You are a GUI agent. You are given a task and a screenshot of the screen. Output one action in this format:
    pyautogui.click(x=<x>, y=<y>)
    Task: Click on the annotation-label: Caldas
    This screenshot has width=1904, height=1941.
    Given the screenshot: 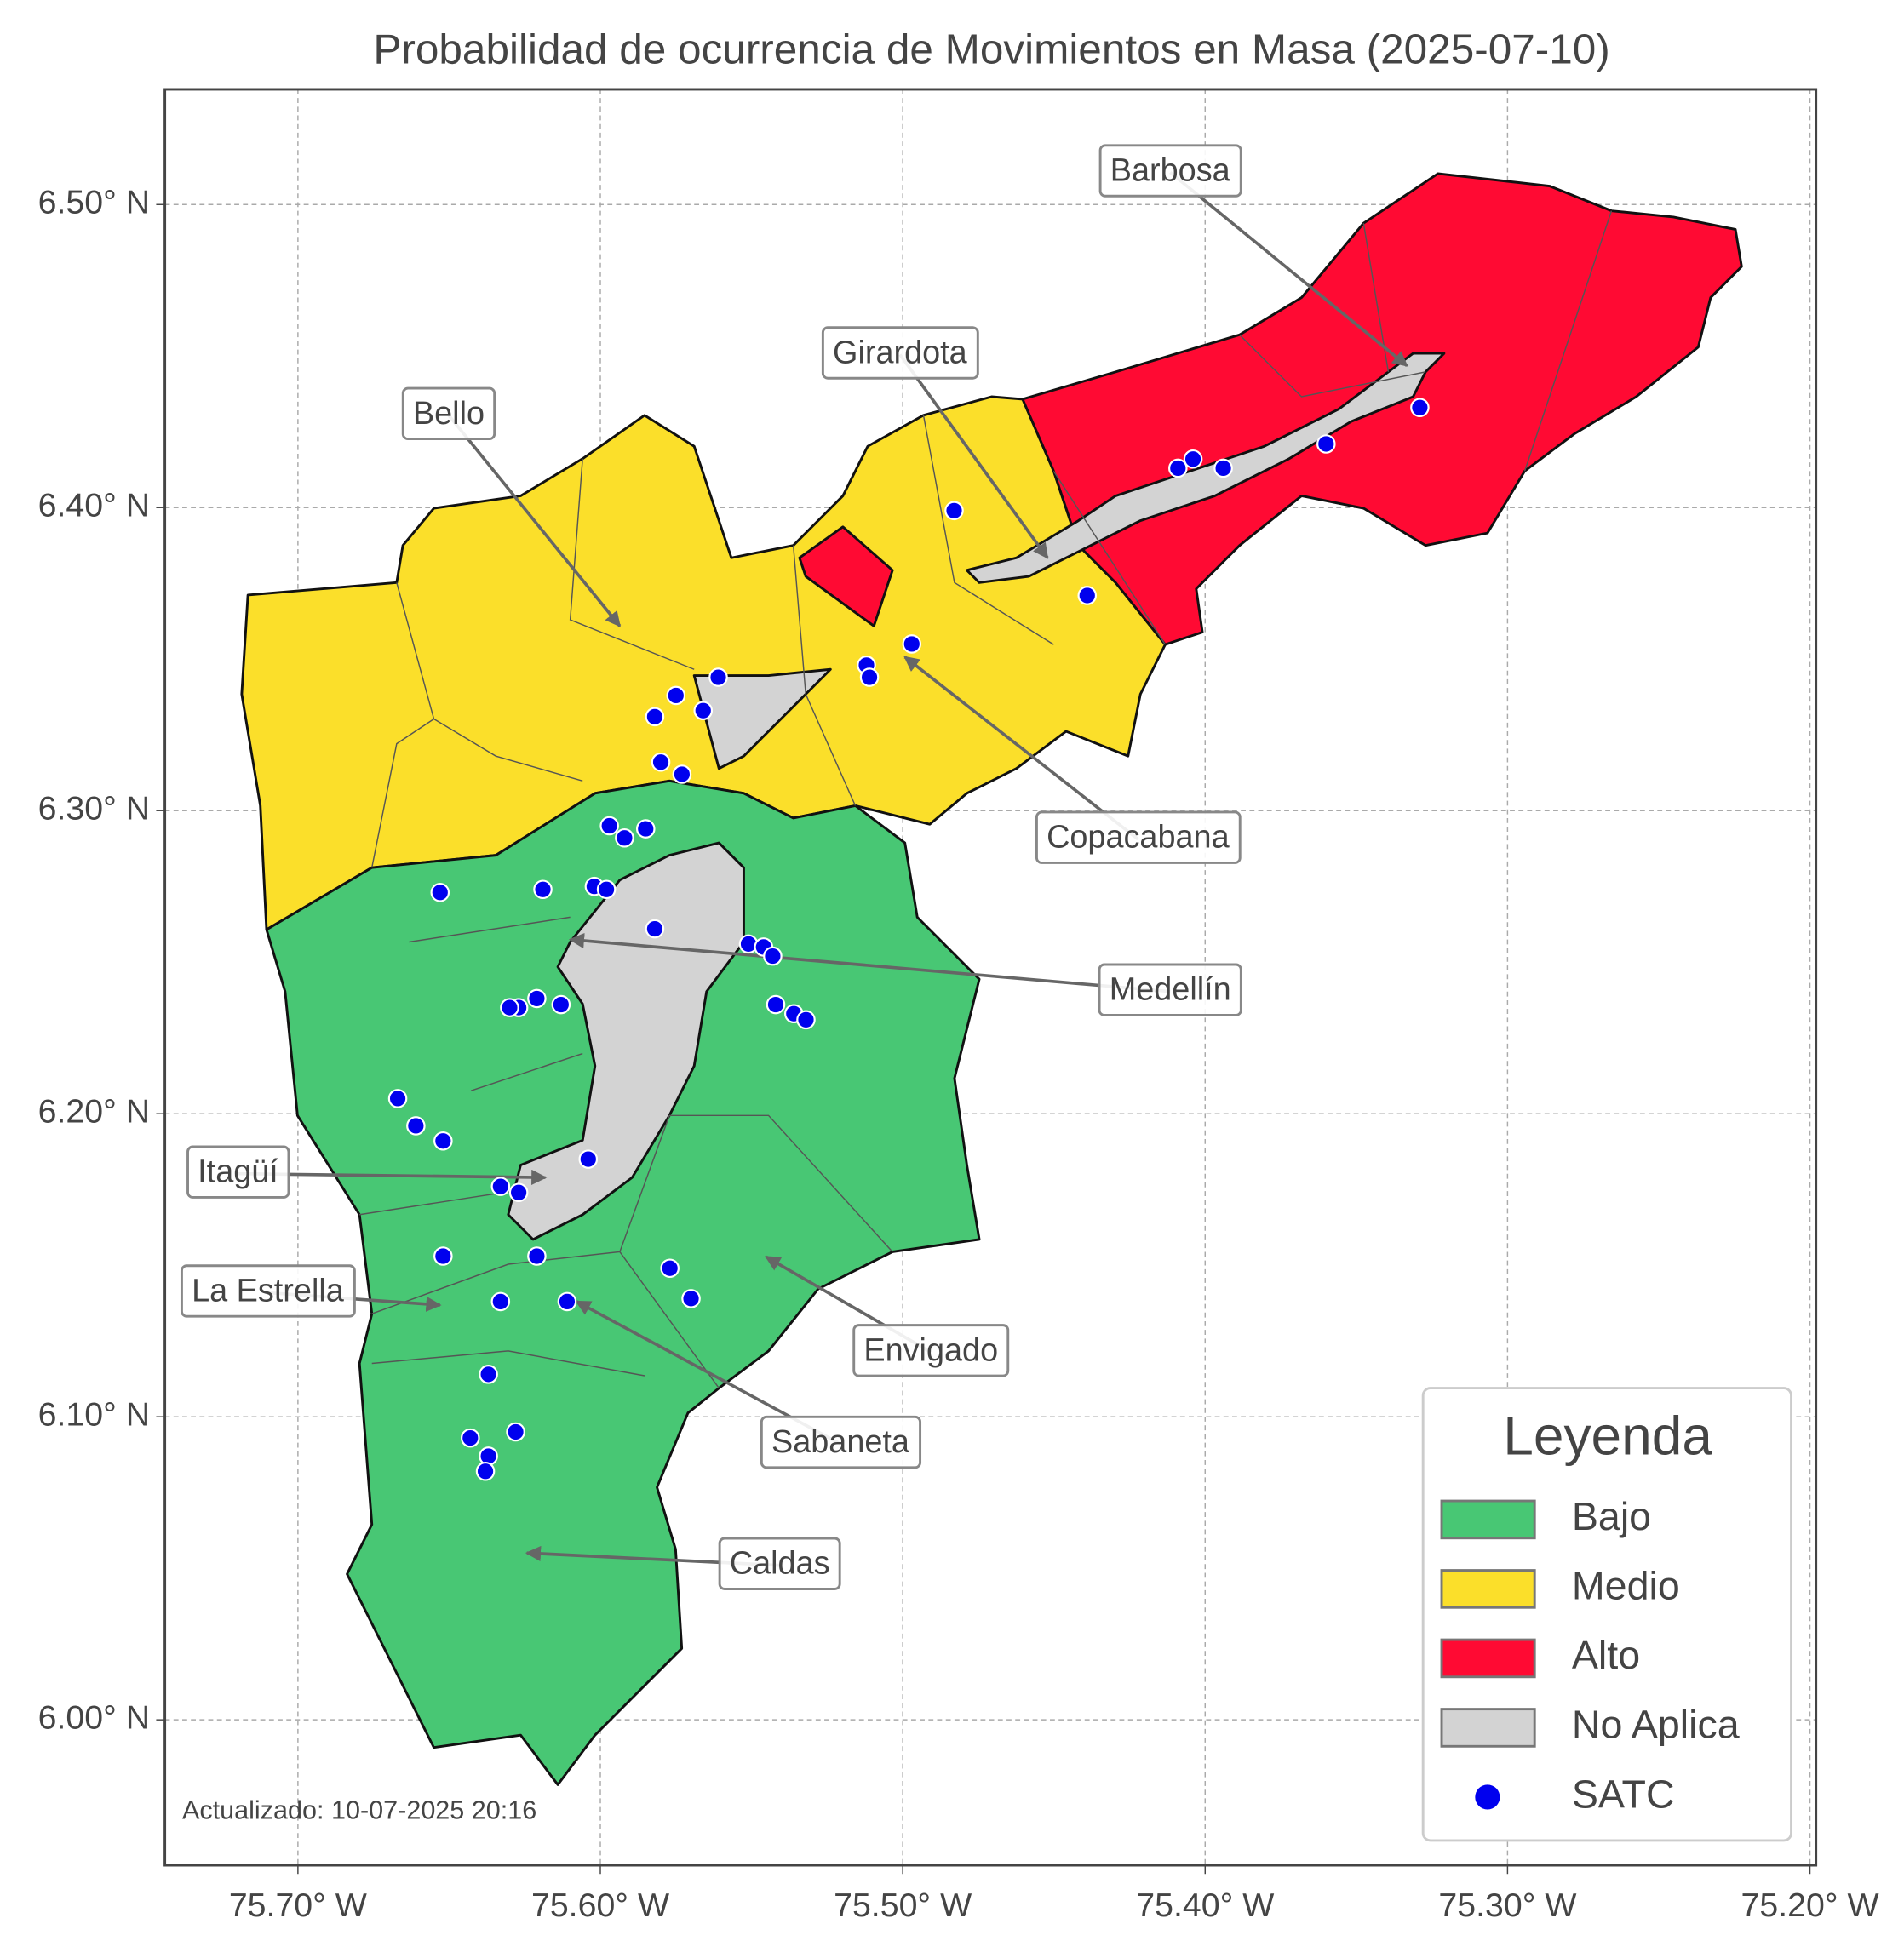 What is the action you would take?
    pyautogui.click(x=780, y=1564)
    